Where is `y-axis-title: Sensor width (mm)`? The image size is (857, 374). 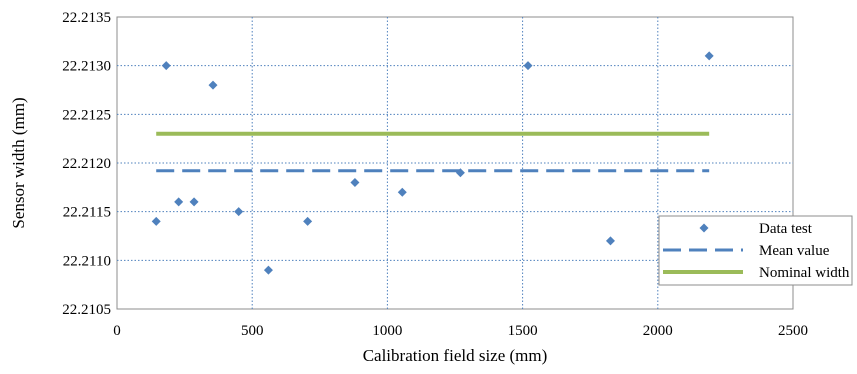 y-axis-title: Sensor width (mm) is located at coordinates (18, 162).